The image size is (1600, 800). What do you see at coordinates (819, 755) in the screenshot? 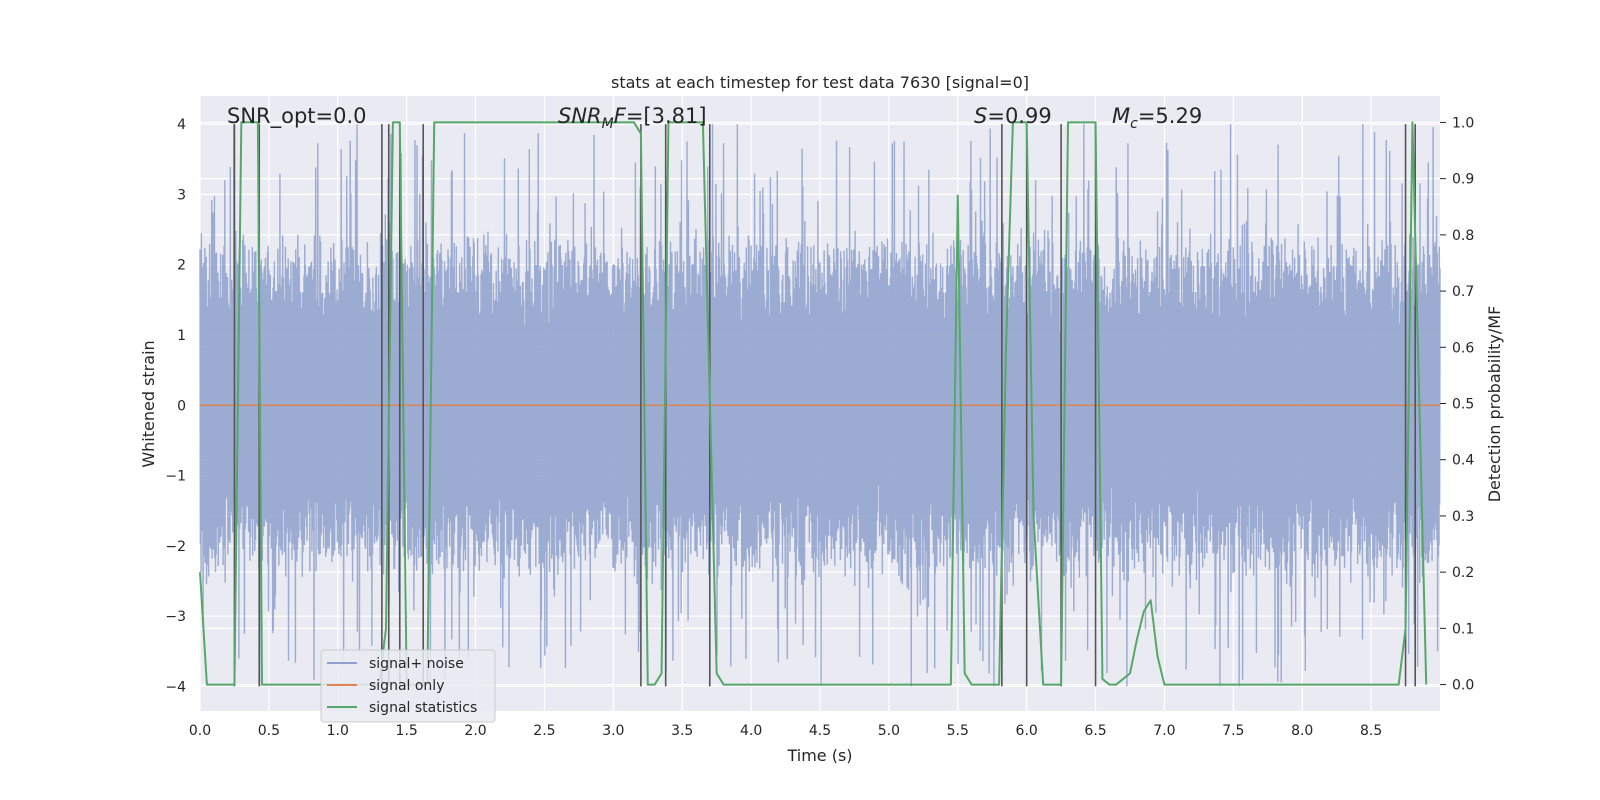
I see `x-axis-label: Time (s)` at bounding box center [819, 755].